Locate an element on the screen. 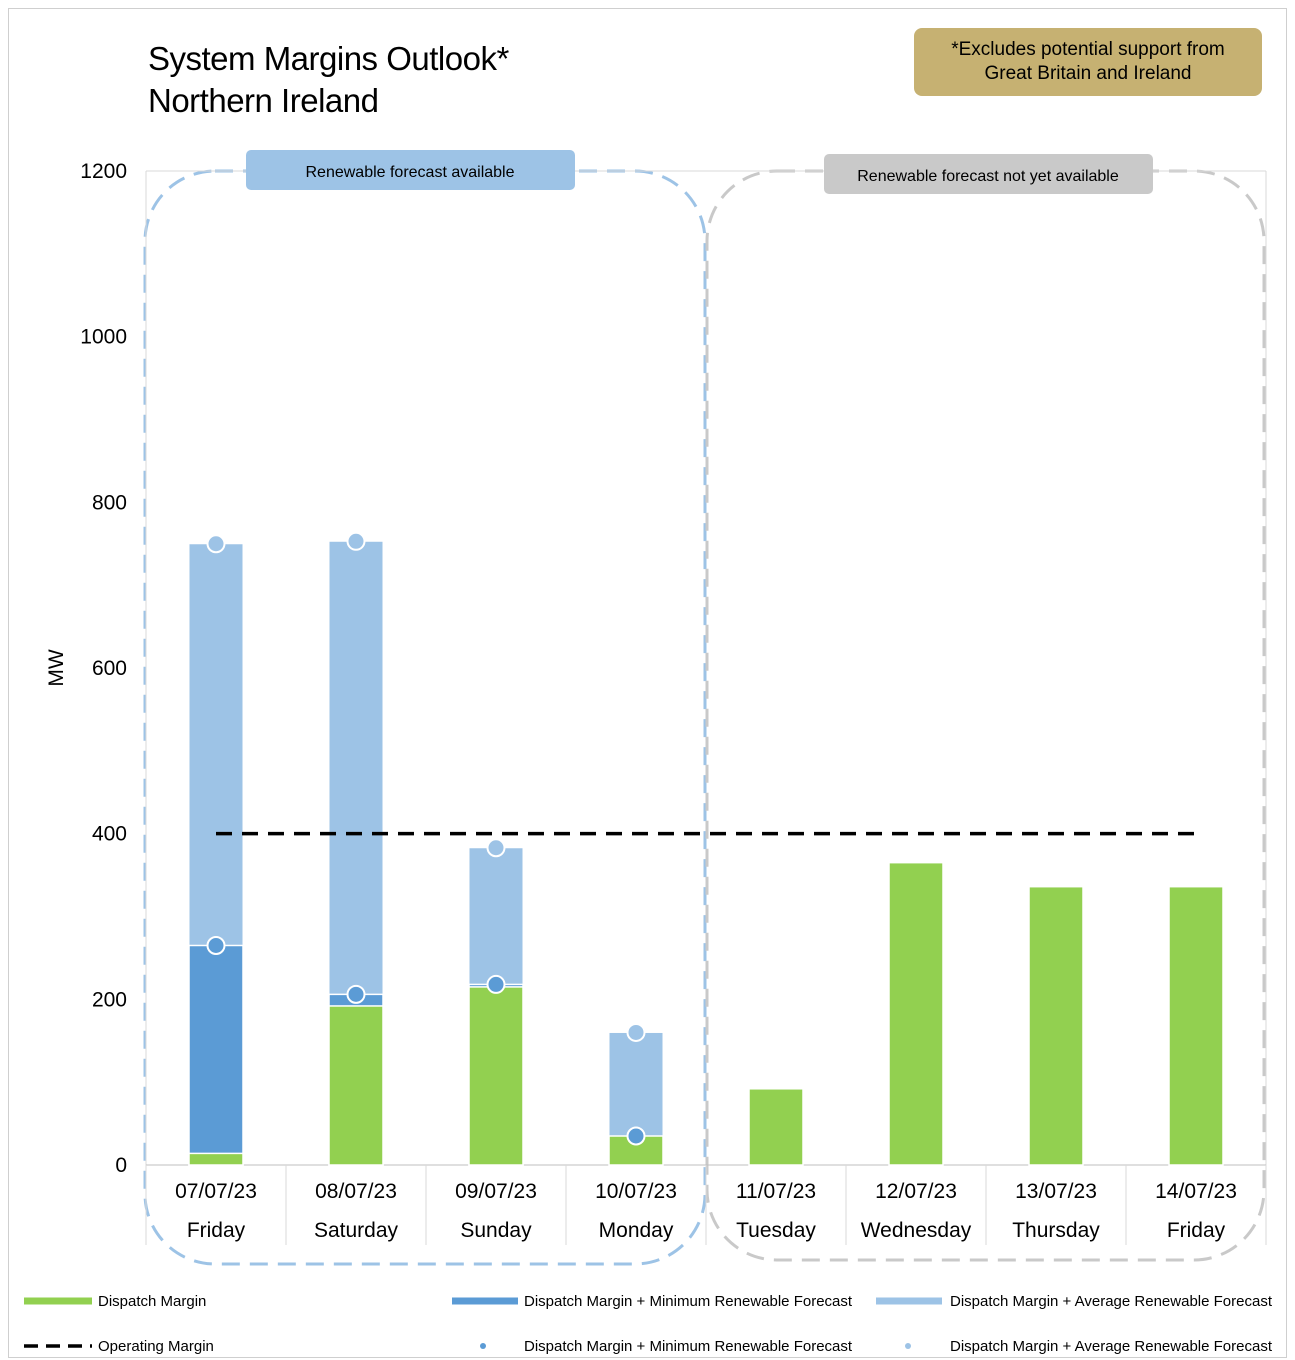  y-axis-title: MW is located at coordinates (56, 667).